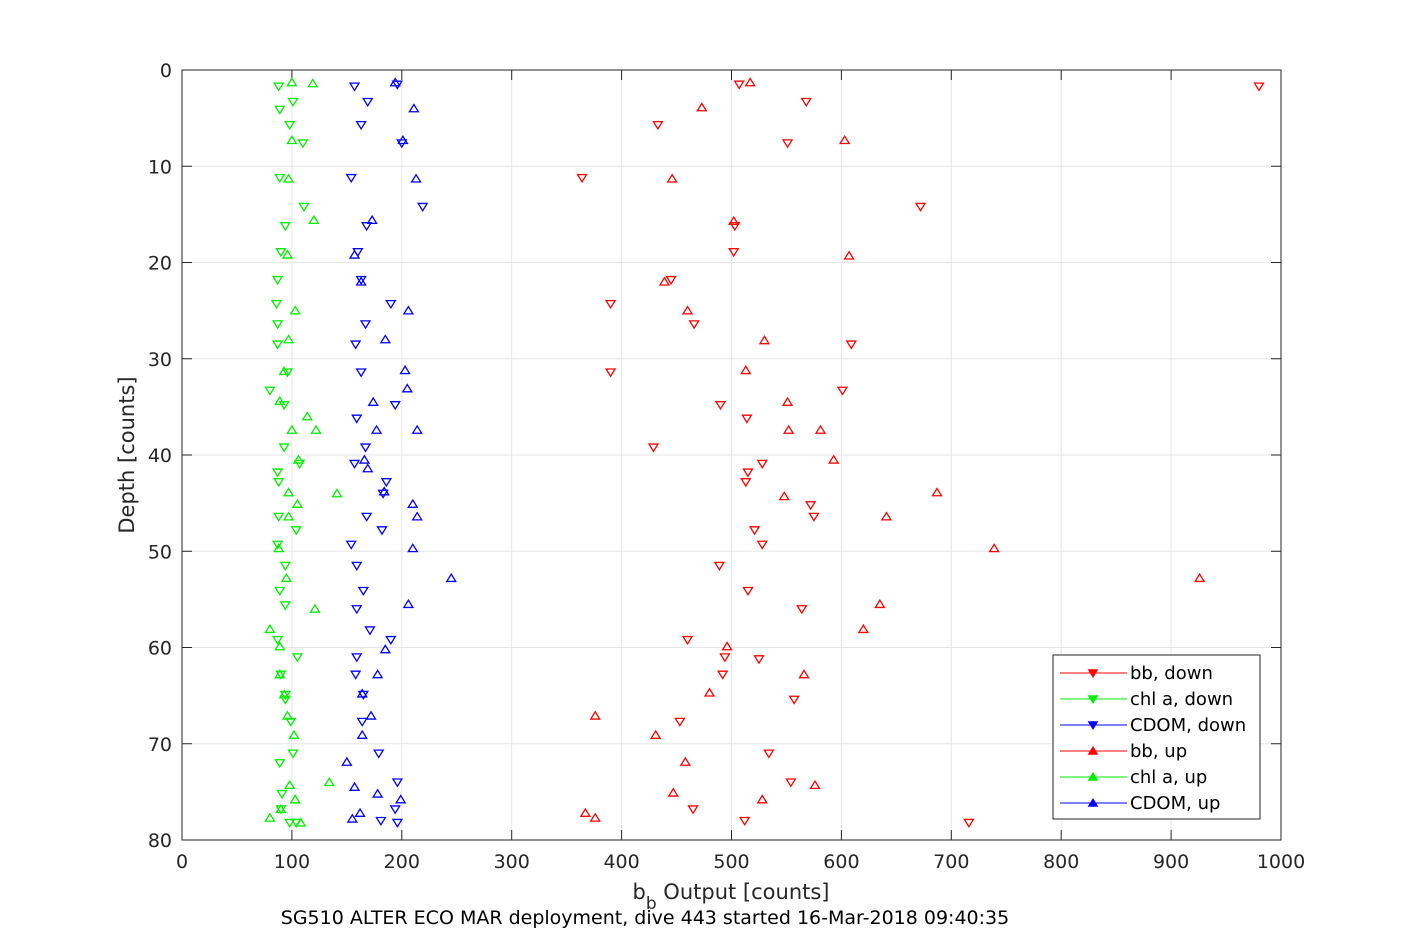 The height and width of the screenshot is (945, 1417). What do you see at coordinates (160, 167) in the screenshot?
I see `y-tick-label: 10` at bounding box center [160, 167].